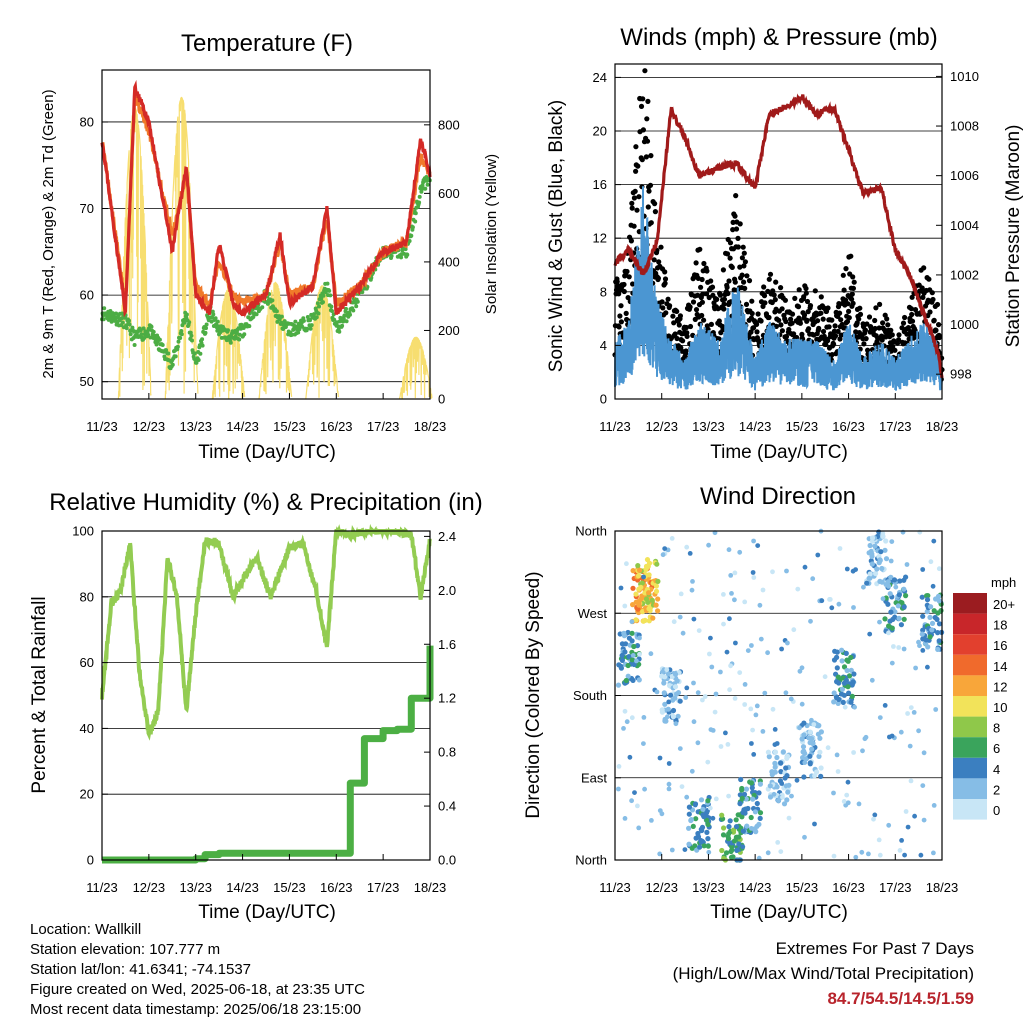  Describe the element at coordinates (603, 291) in the screenshot. I see `wind-ytick-label: 8` at that location.